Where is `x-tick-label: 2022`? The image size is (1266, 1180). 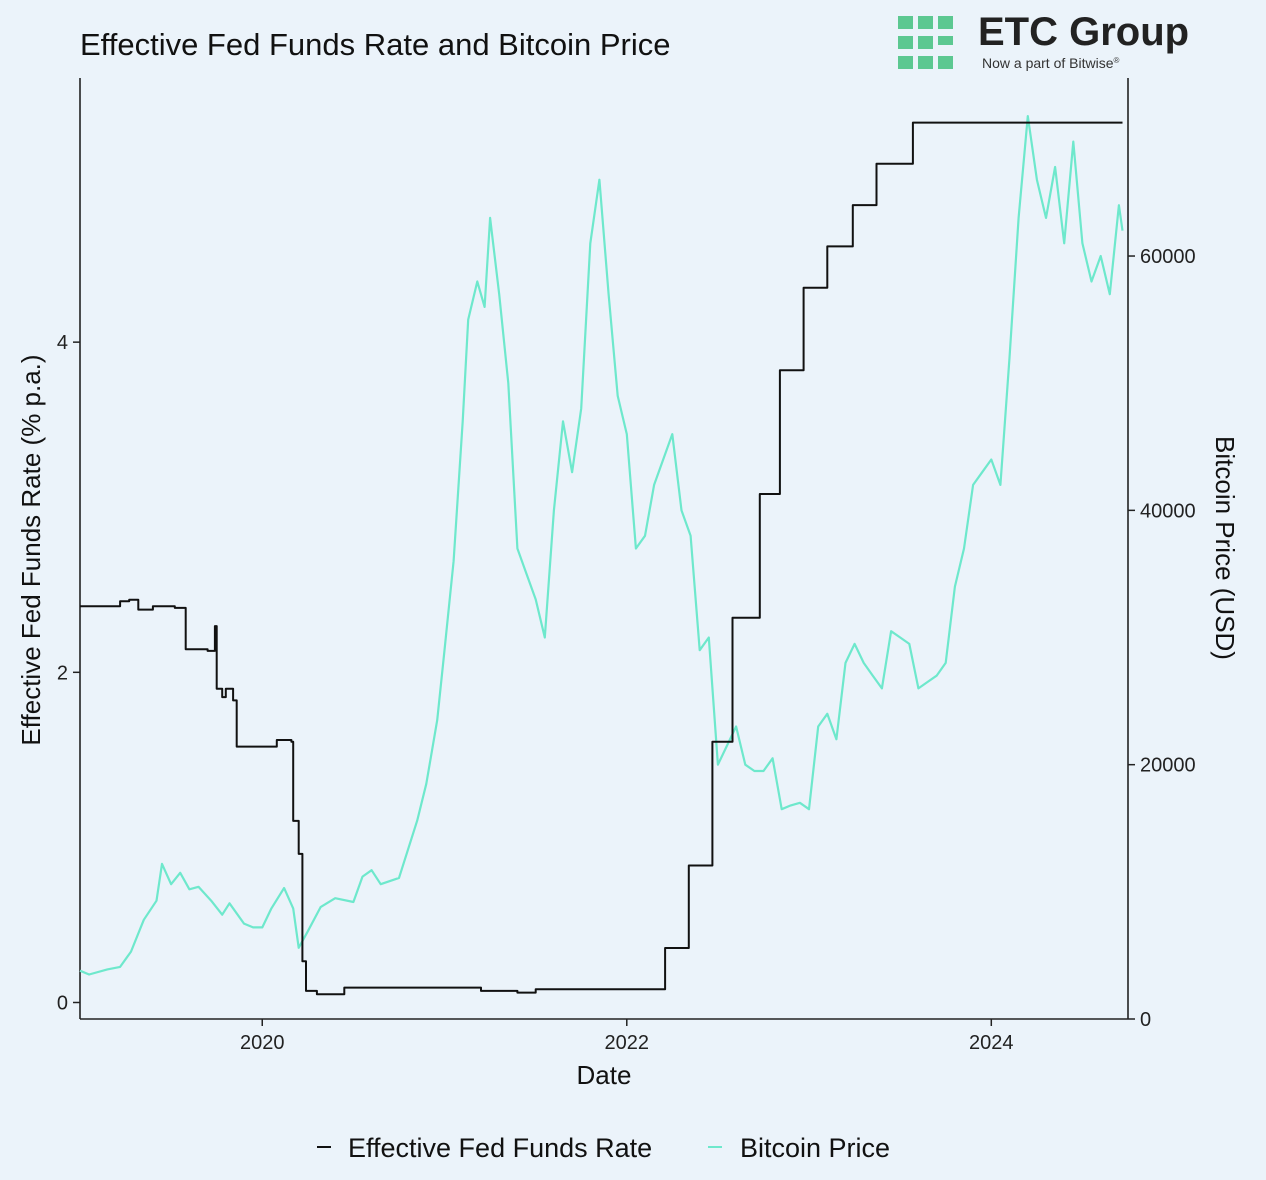 x-tick-label: 2022 is located at coordinates (627, 1043).